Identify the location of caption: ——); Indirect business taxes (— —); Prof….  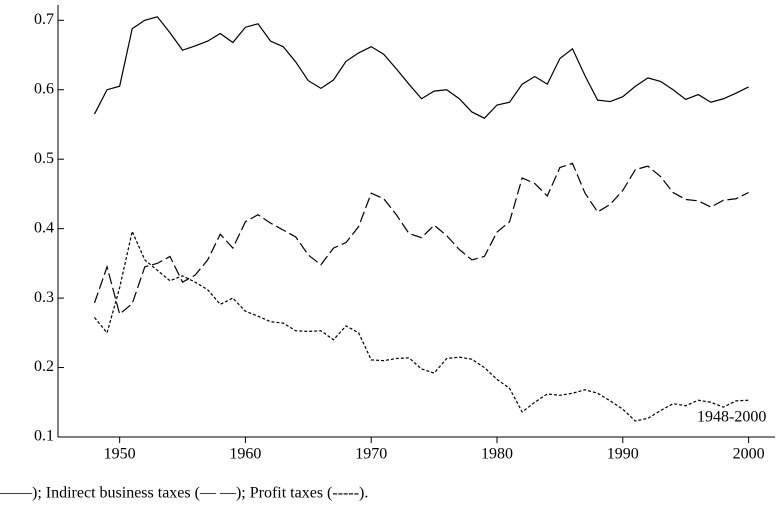
(184, 493).